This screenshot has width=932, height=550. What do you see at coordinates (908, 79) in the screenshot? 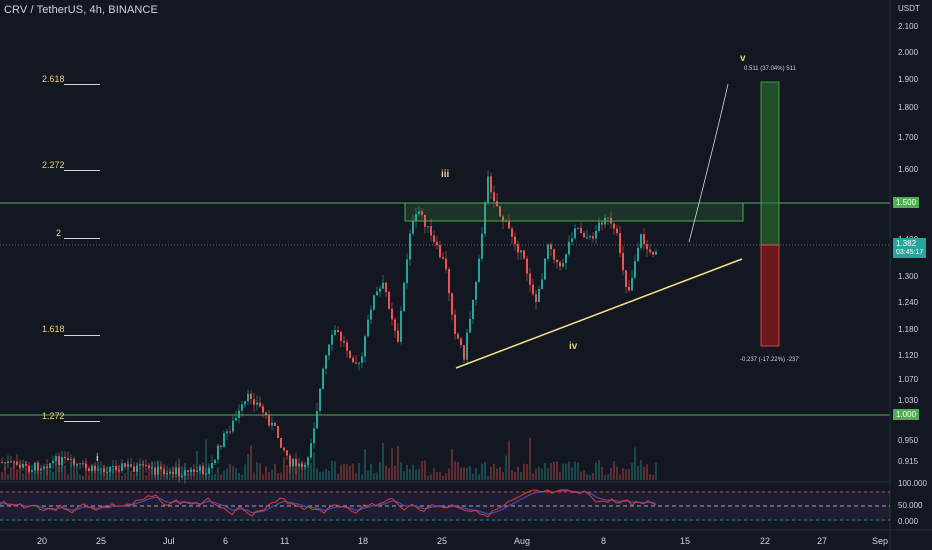
I see `y-tick: 1.900` at bounding box center [908, 79].